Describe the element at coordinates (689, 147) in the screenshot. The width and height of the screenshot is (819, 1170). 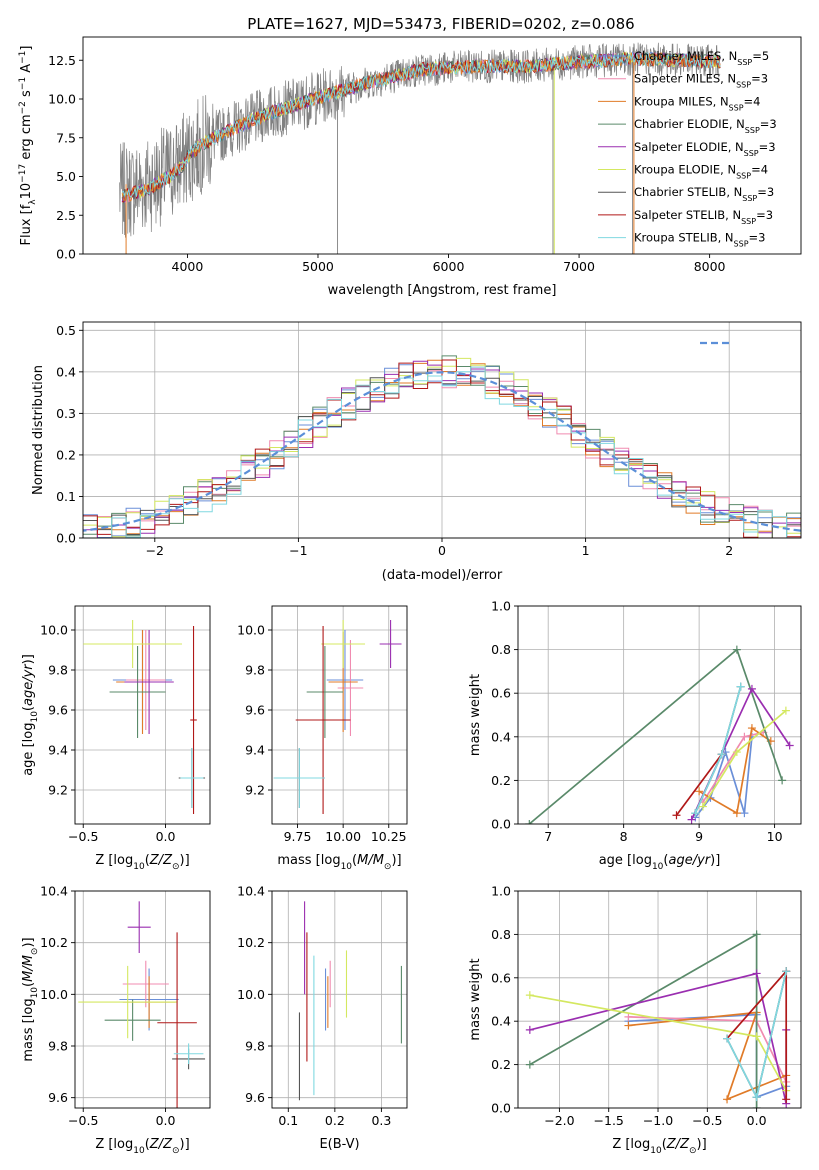
I see `legend-text: Salpeter ELODIE, N` at that location.